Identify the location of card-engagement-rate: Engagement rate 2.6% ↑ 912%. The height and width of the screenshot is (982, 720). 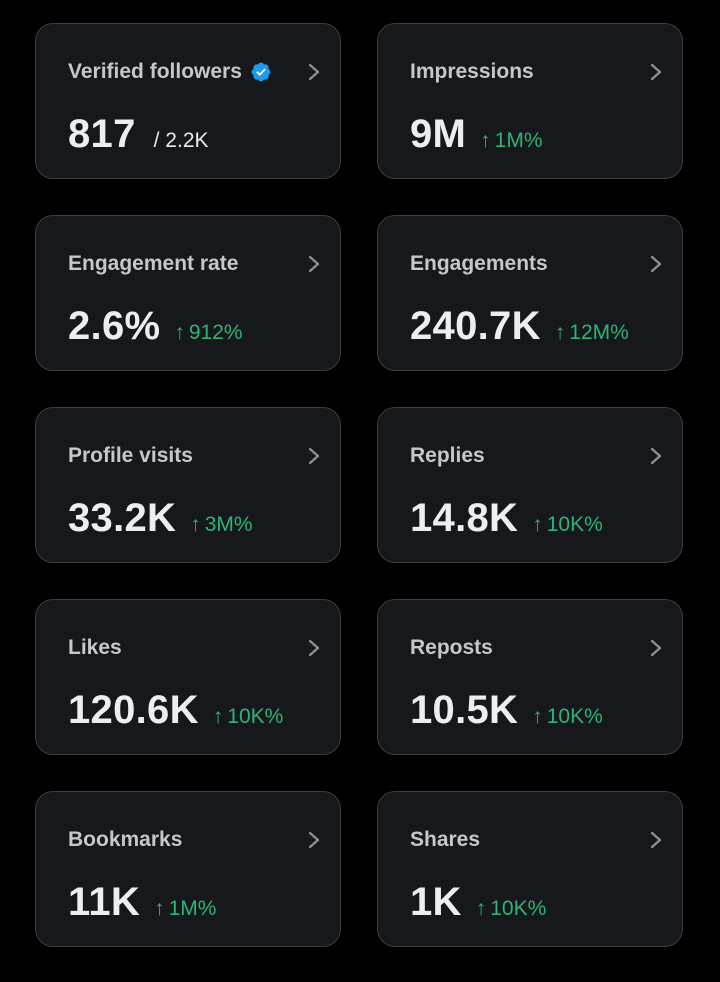
(188, 293).